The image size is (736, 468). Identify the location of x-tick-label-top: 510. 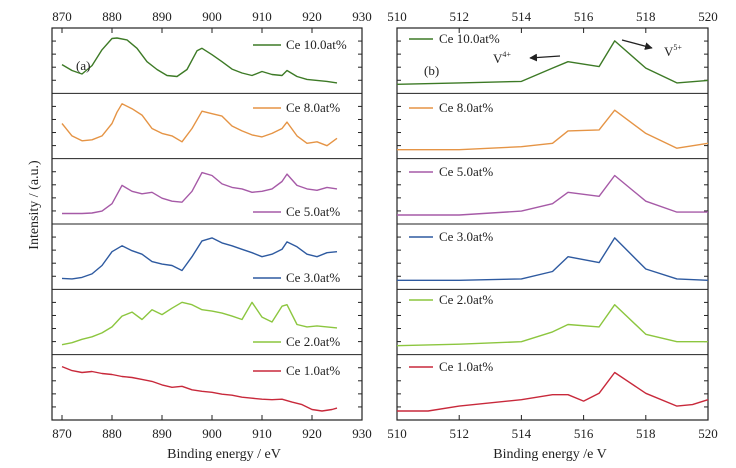
(397, 16).